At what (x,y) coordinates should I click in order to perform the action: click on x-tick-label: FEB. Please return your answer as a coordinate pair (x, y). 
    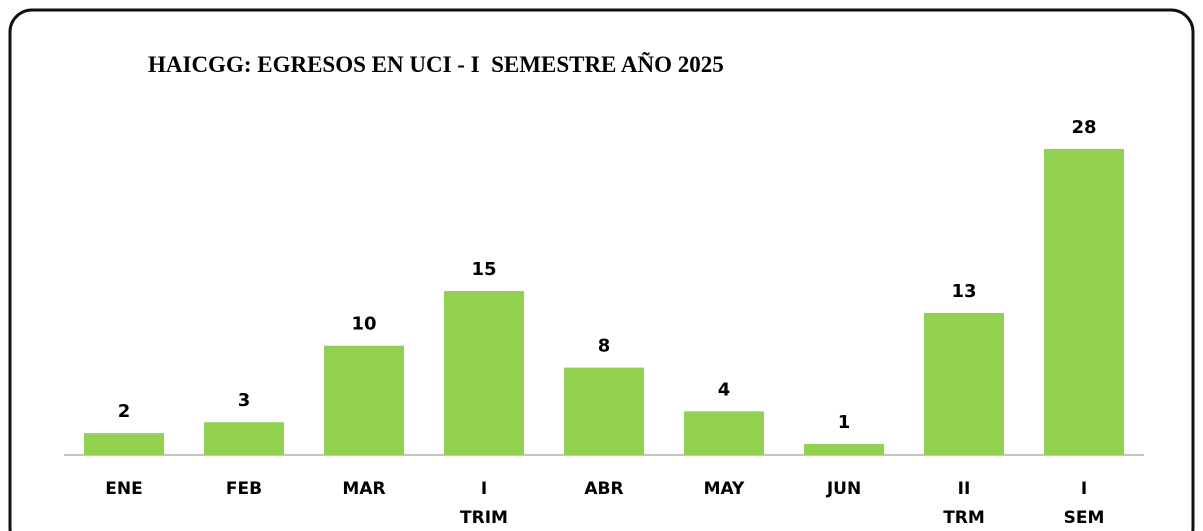
    Looking at the image, I should click on (244, 489).